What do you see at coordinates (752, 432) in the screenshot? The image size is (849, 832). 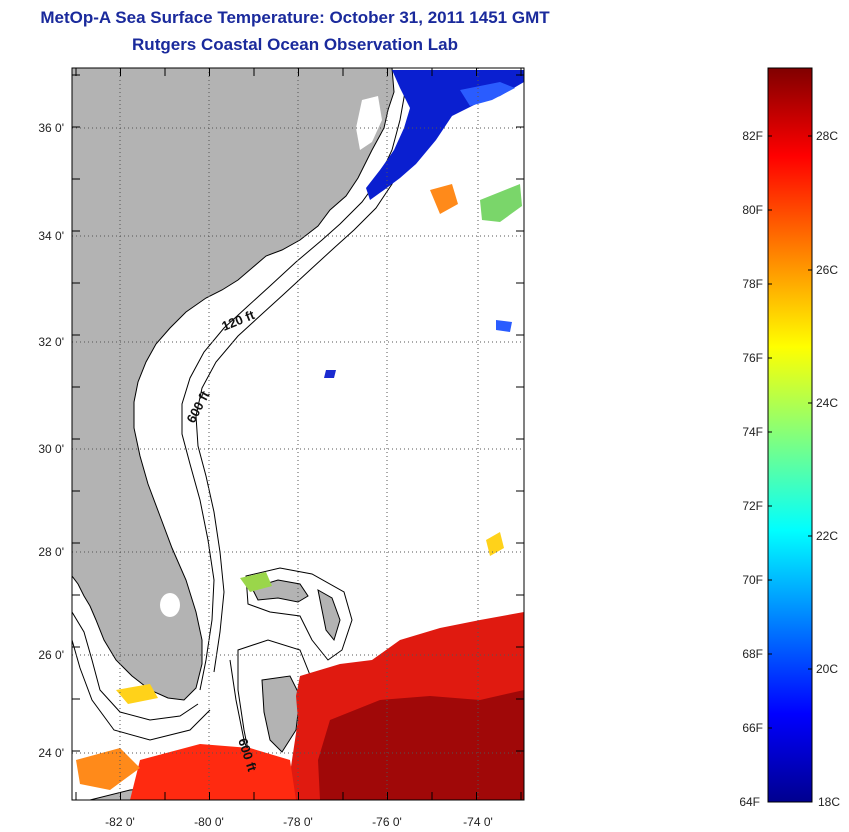 I see `colorbar-f-label: 74F` at bounding box center [752, 432].